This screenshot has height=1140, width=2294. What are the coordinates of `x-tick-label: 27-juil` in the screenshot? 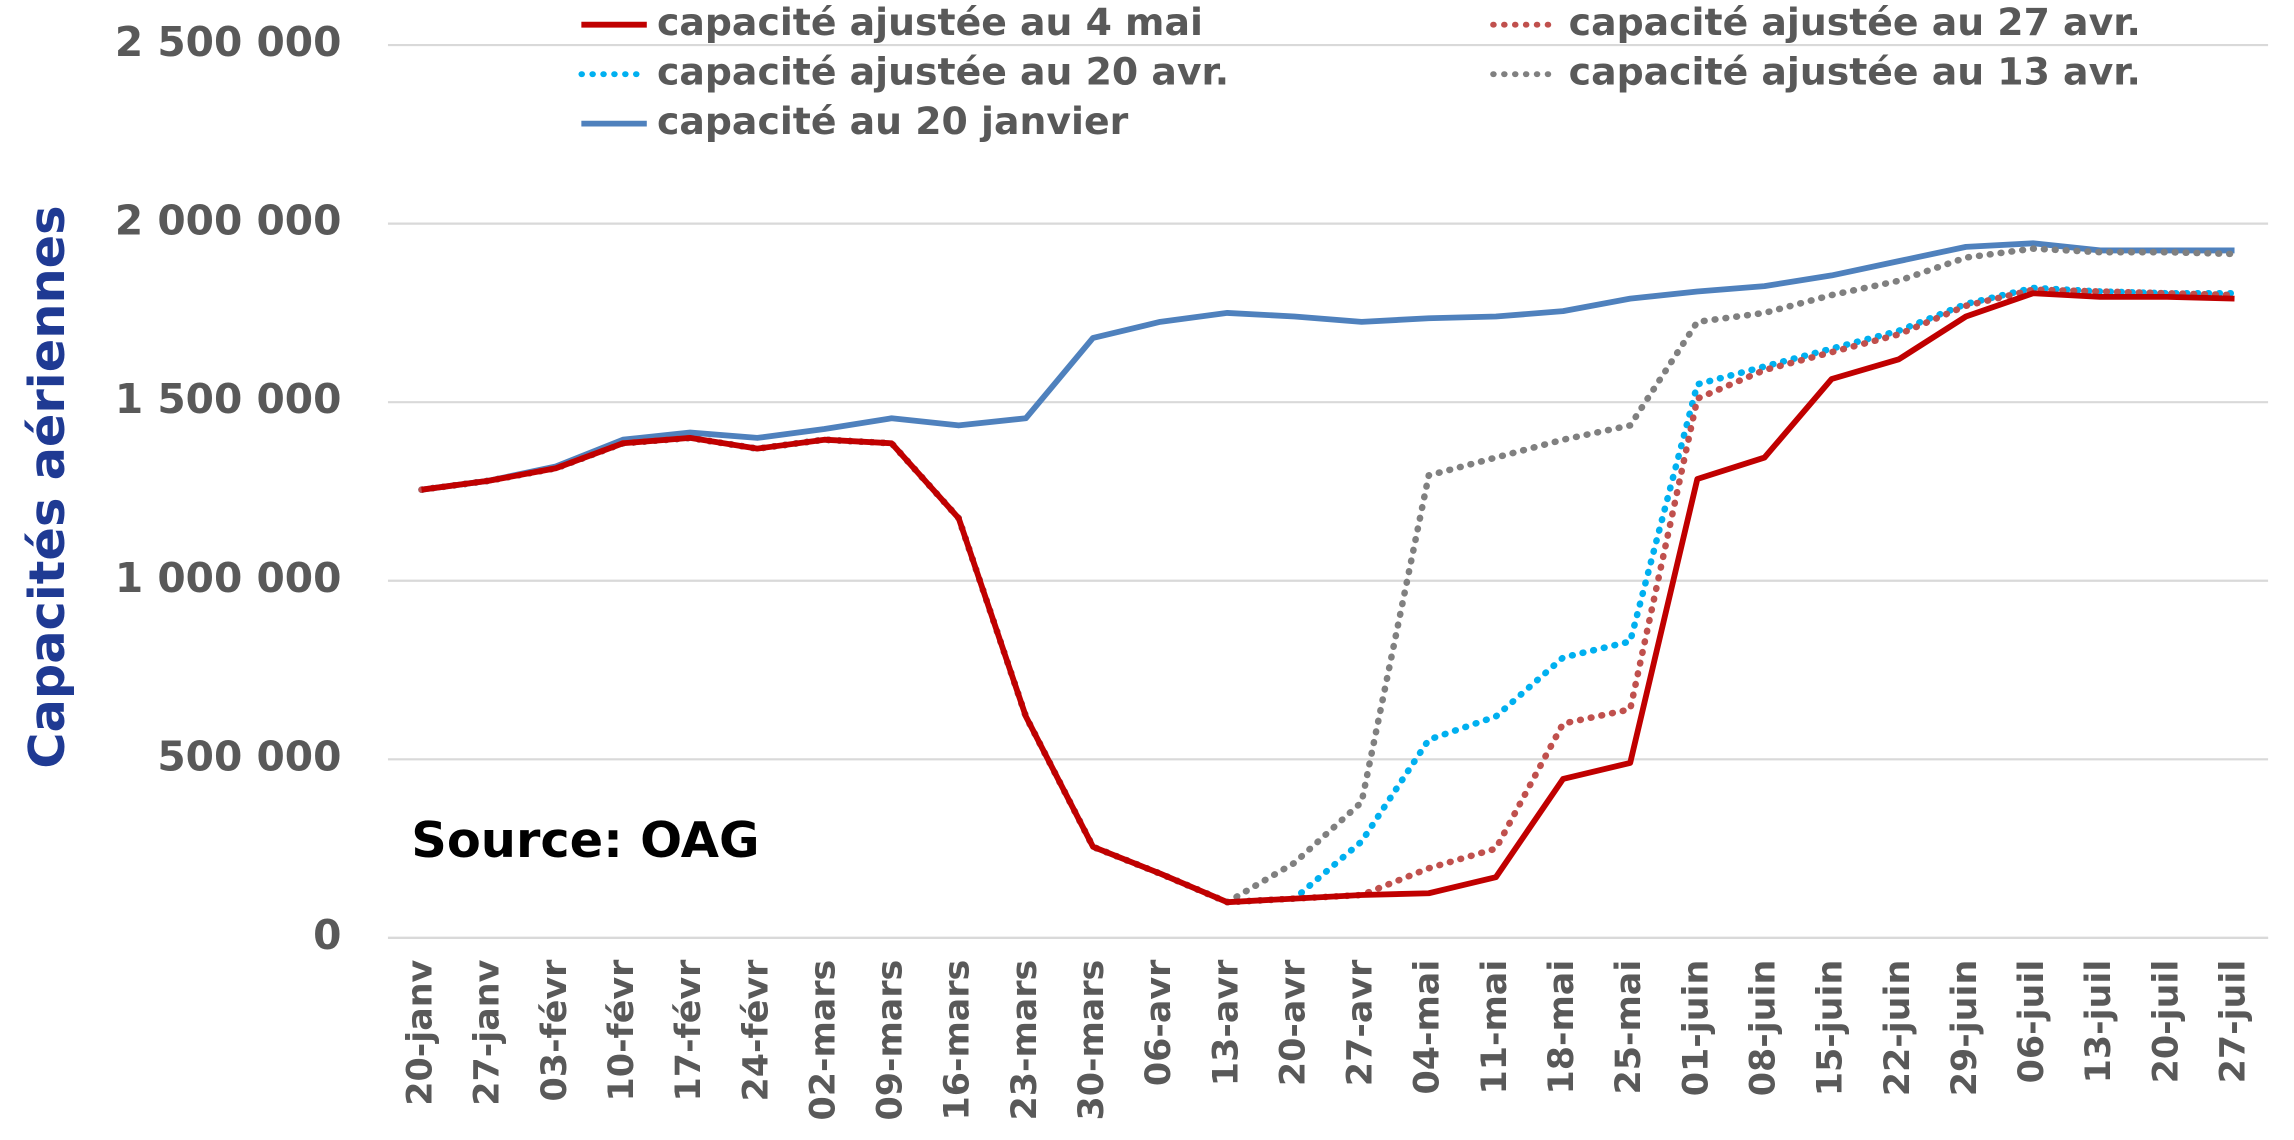 It's located at (2234, 1022).